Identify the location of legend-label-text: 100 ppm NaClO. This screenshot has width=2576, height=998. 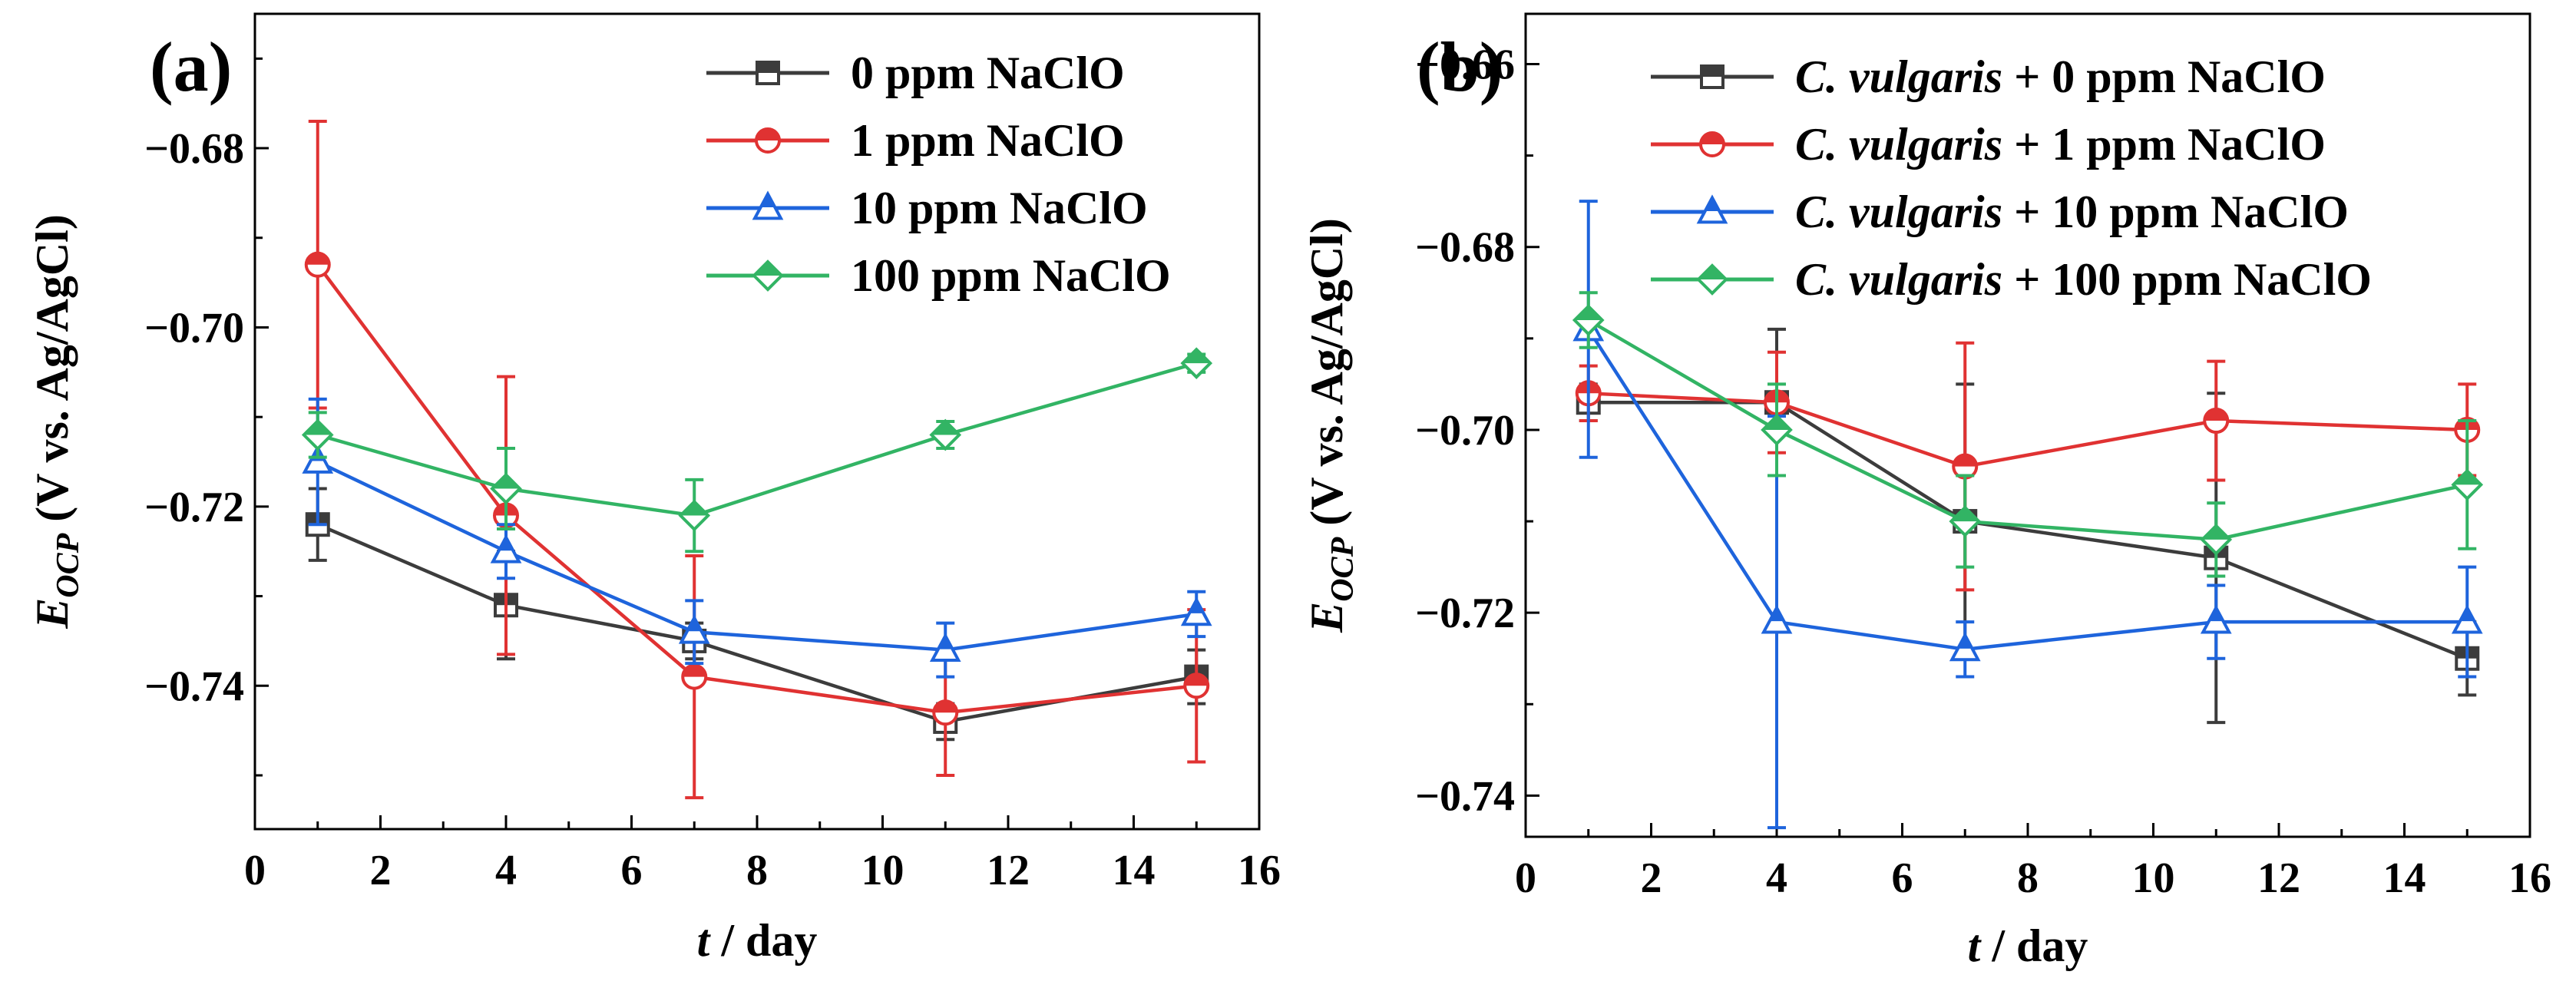
(1011, 275).